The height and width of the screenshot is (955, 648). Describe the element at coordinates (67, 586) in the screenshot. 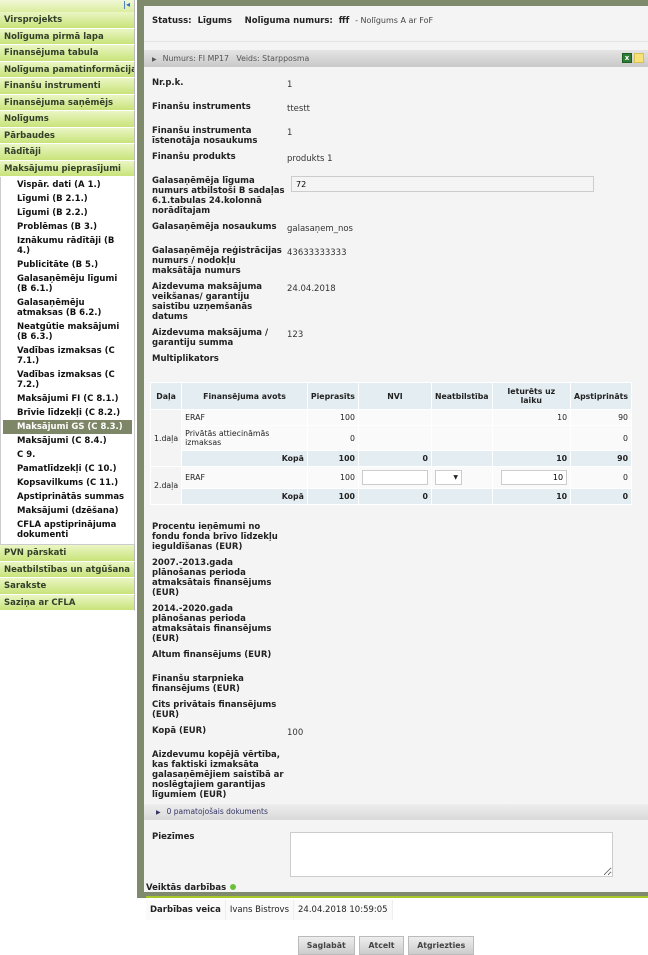

I see `sidebar-item-sarakste: Sarakste` at that location.